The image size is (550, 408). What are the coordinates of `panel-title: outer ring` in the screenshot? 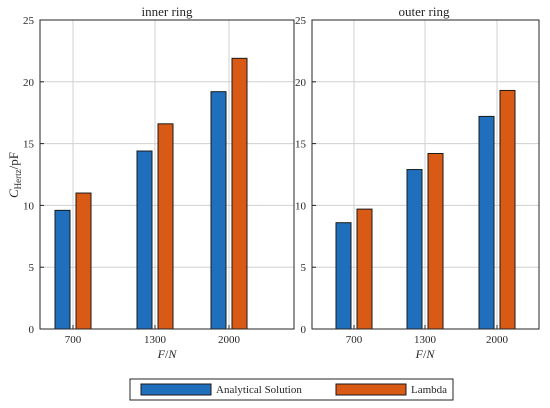 It's located at (424, 11).